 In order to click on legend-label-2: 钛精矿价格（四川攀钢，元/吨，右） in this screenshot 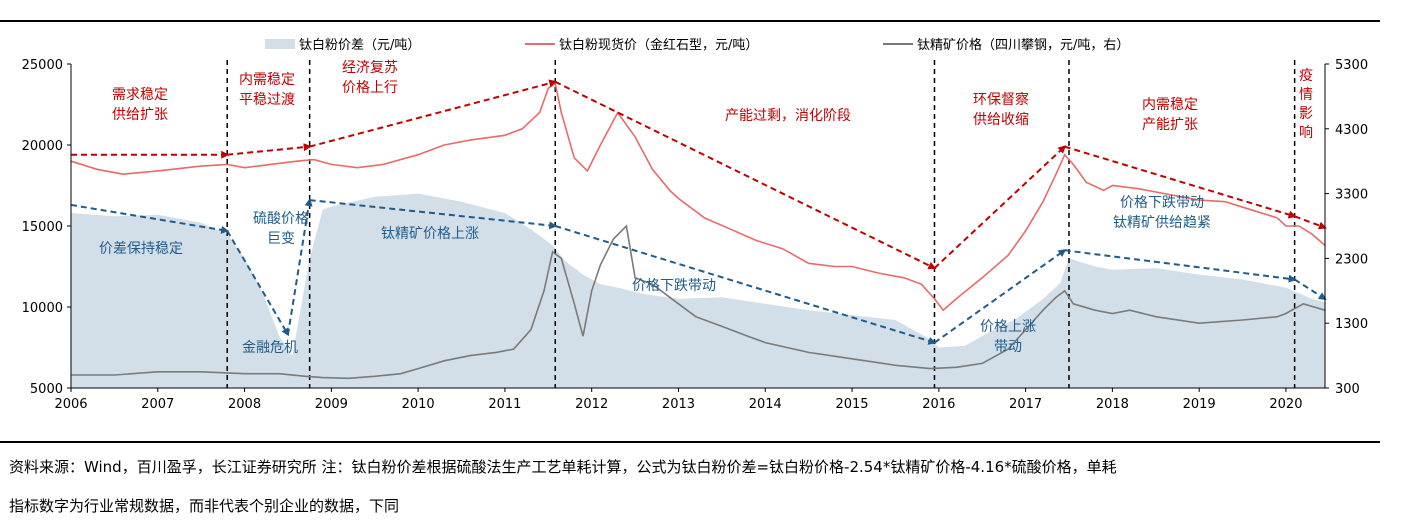, I will do `click(1023, 45)`.